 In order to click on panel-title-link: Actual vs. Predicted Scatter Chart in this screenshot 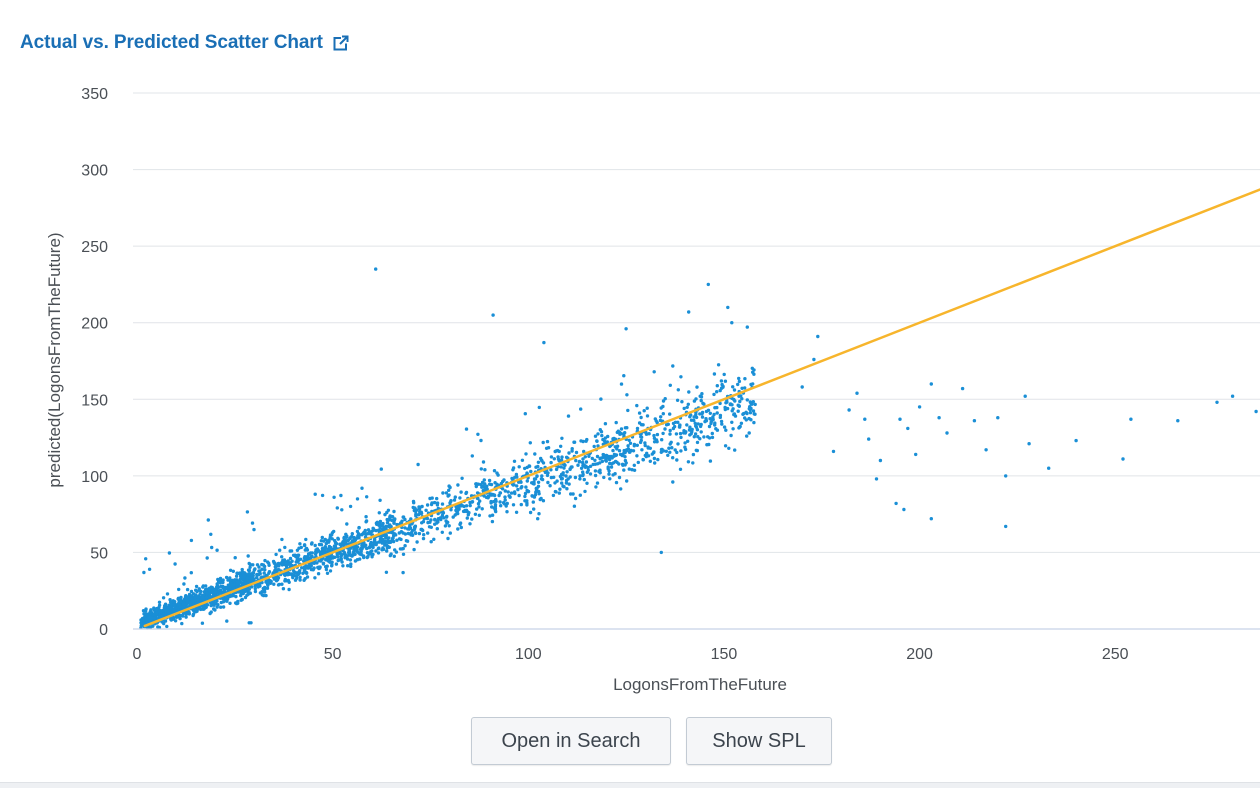, I will do `click(171, 42)`.